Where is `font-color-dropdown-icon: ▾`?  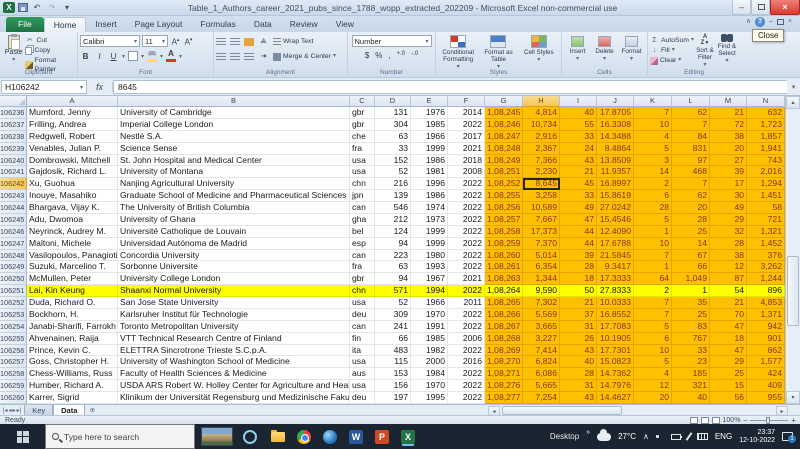 font-color-dropdown-icon: ▾ is located at coordinates (181, 56).